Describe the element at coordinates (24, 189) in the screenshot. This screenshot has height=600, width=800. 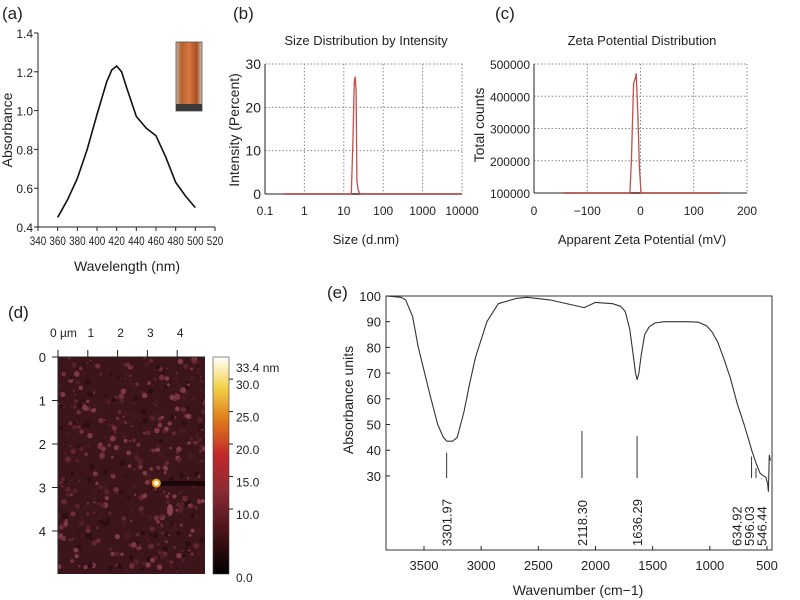
I see `a-y-tick-label: 0.6` at that location.